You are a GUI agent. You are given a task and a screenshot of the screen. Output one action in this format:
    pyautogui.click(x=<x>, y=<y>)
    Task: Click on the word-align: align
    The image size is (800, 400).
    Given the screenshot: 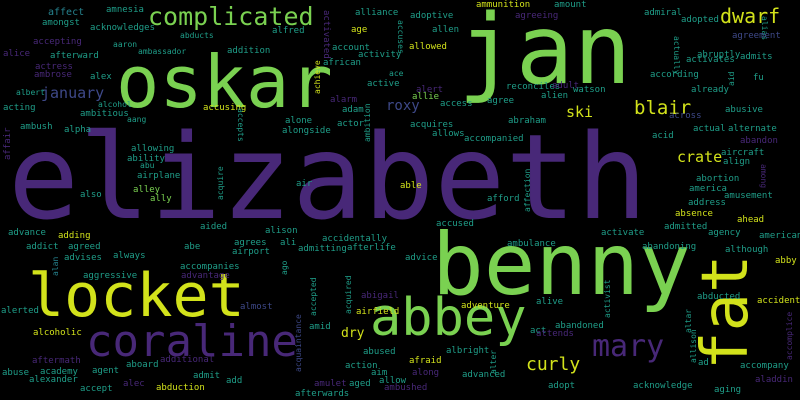 What is the action you would take?
    pyautogui.click(x=737, y=162)
    